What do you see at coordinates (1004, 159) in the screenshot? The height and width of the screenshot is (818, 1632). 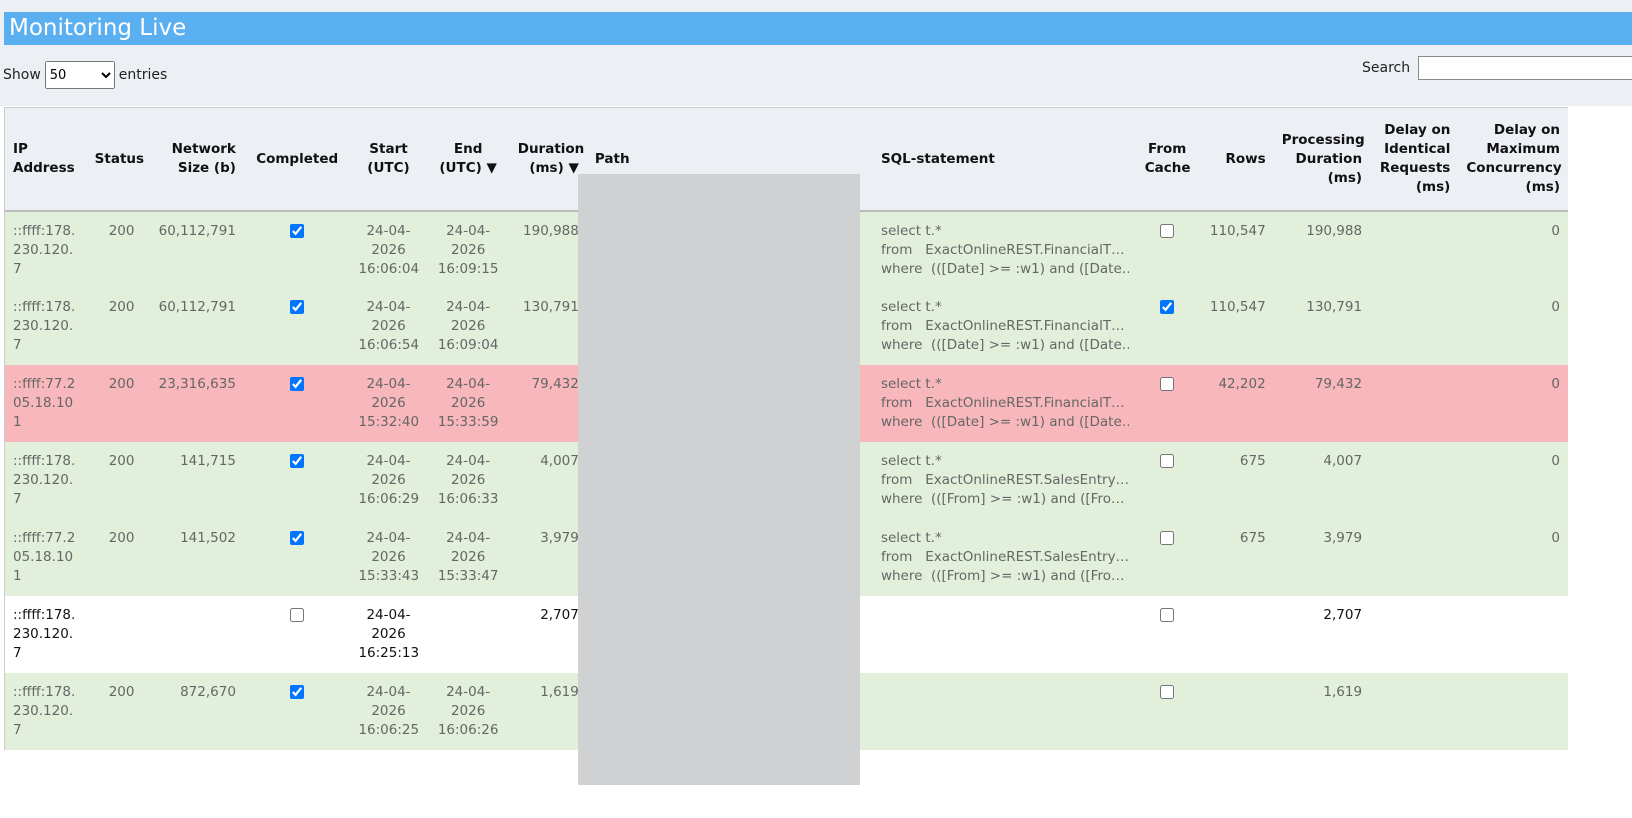 I see `column-header: SQL-statement` at bounding box center [1004, 159].